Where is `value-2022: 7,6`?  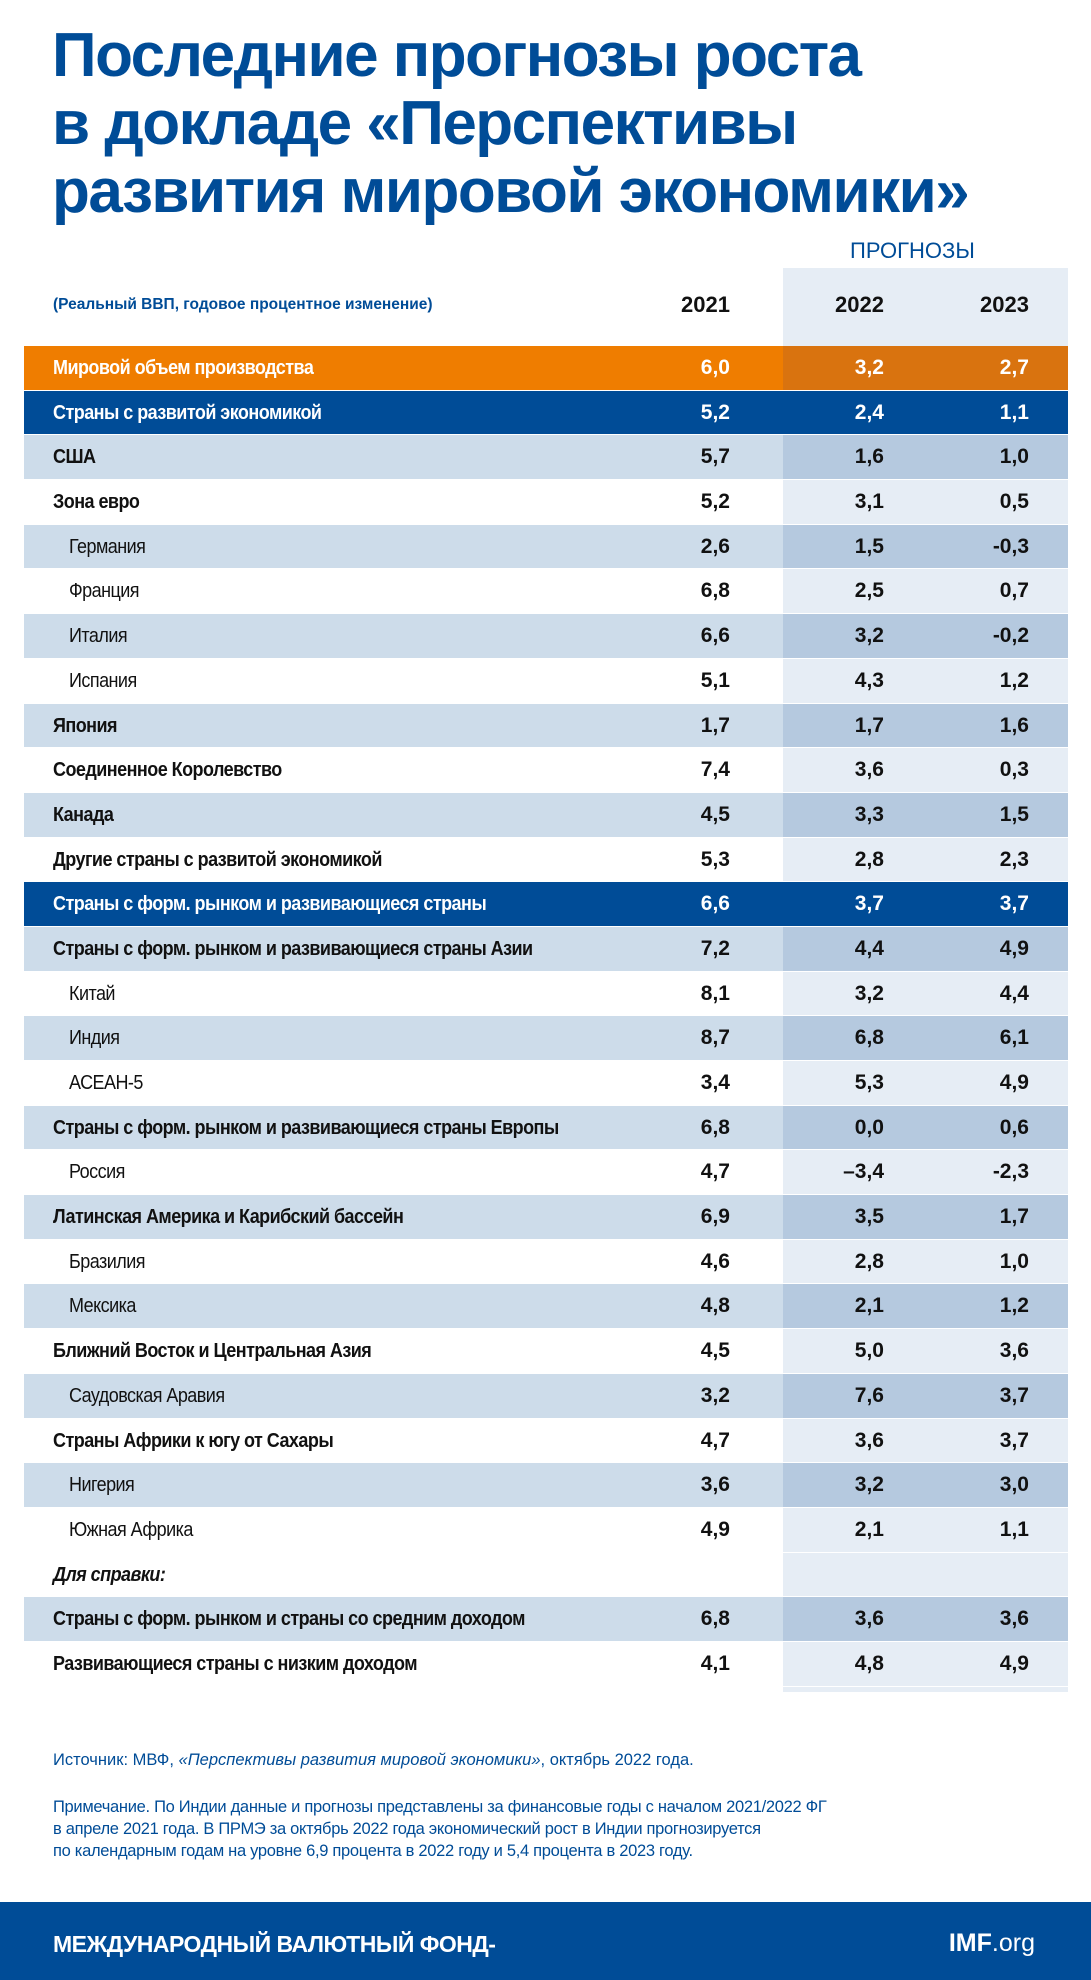 value-2022: 7,6 is located at coordinates (869, 1395).